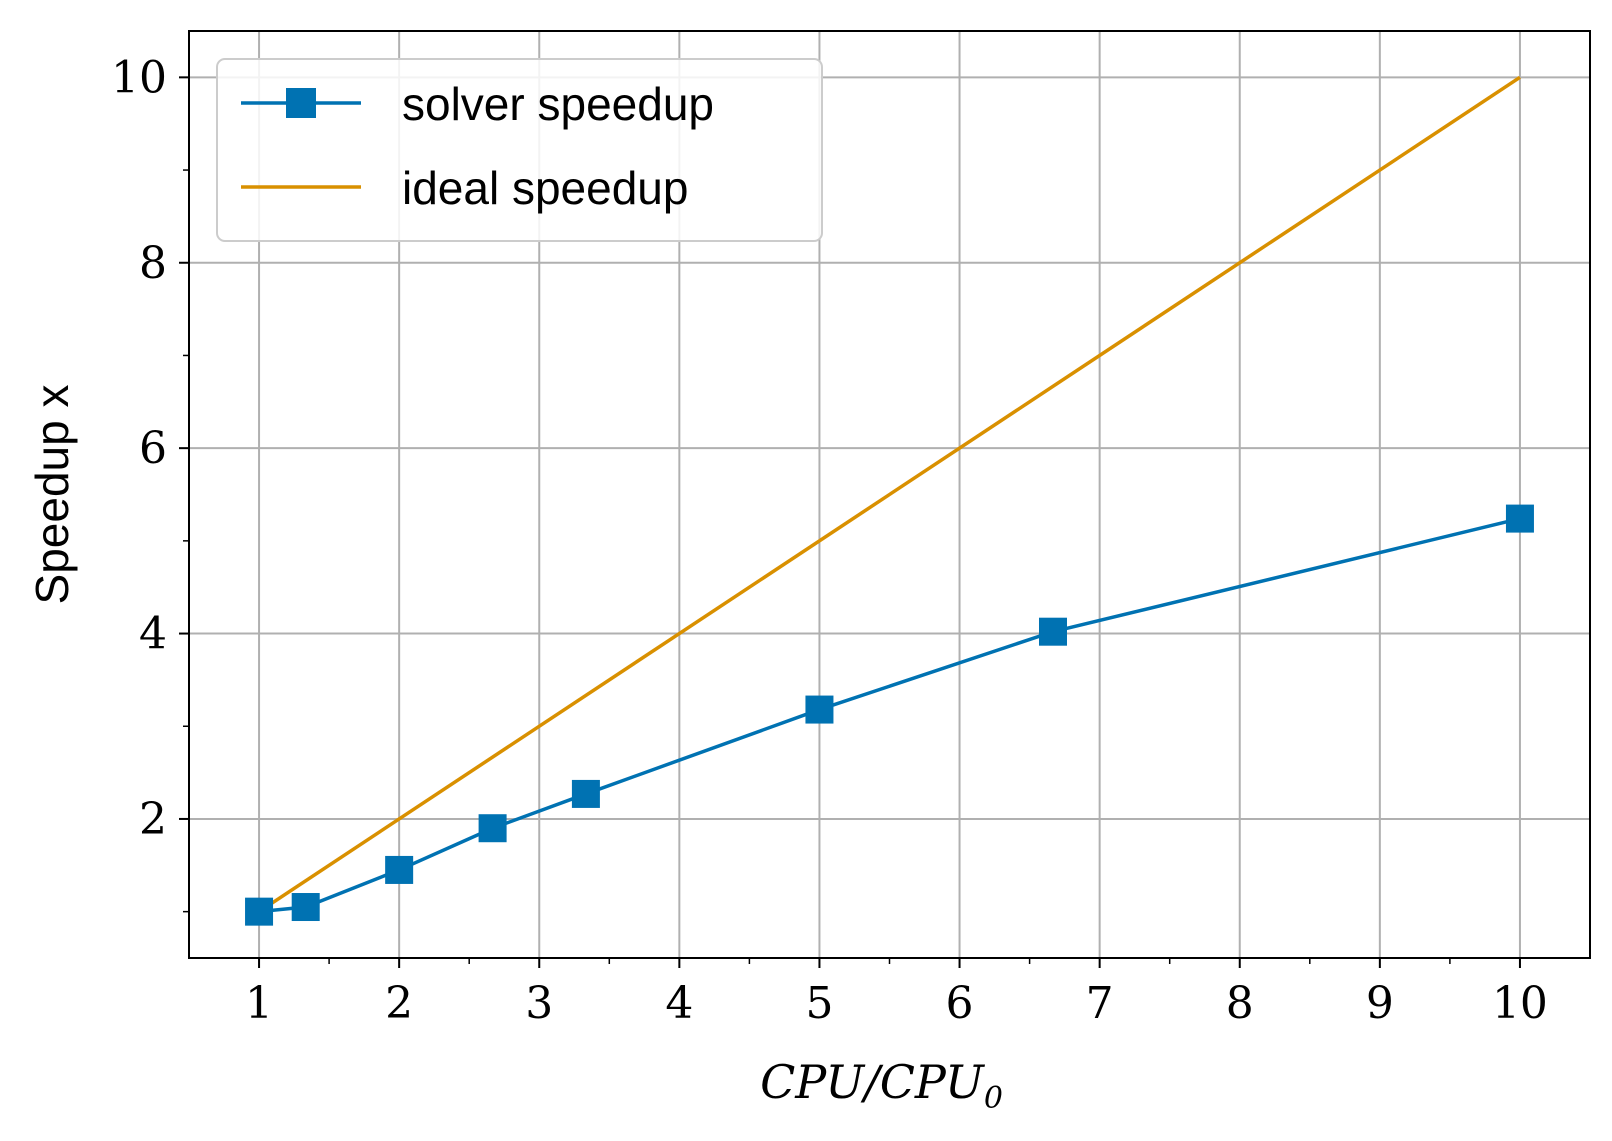 The height and width of the screenshot is (1141, 1612). What do you see at coordinates (301, 103) in the screenshot?
I see `legend-marker-solver` at bounding box center [301, 103].